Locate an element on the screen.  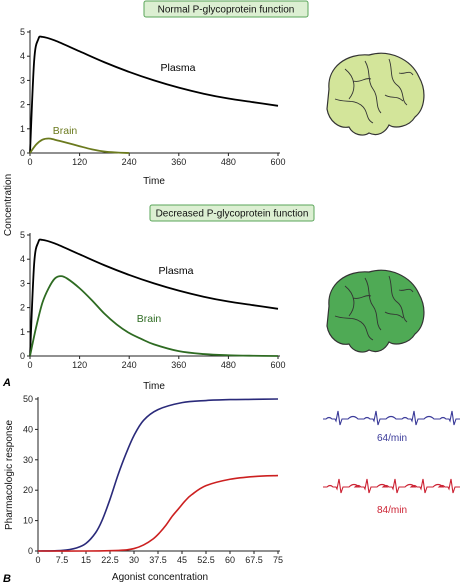
chart-decreased-plasma-label: Plasma is located at coordinates (175, 271).